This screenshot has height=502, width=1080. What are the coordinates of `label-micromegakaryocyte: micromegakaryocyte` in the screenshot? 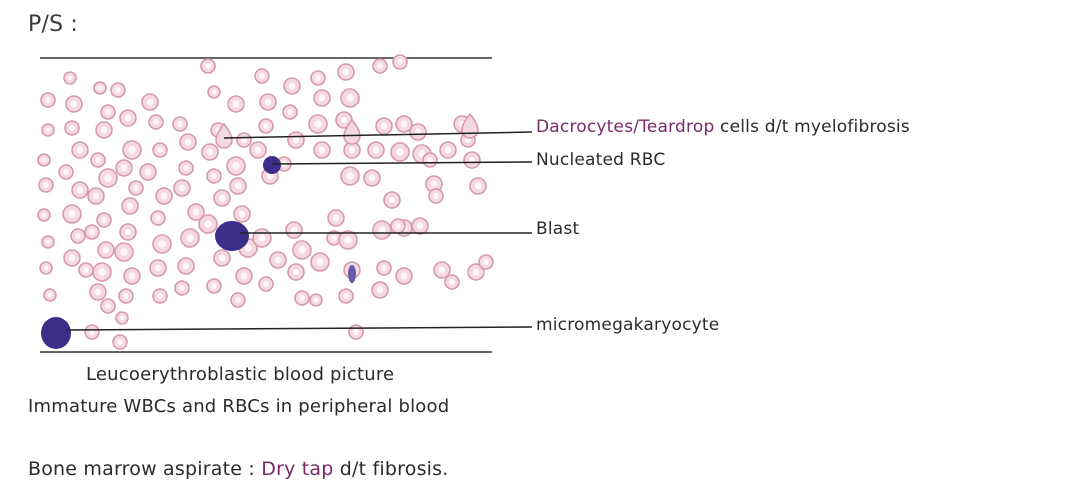 It's located at (628, 325).